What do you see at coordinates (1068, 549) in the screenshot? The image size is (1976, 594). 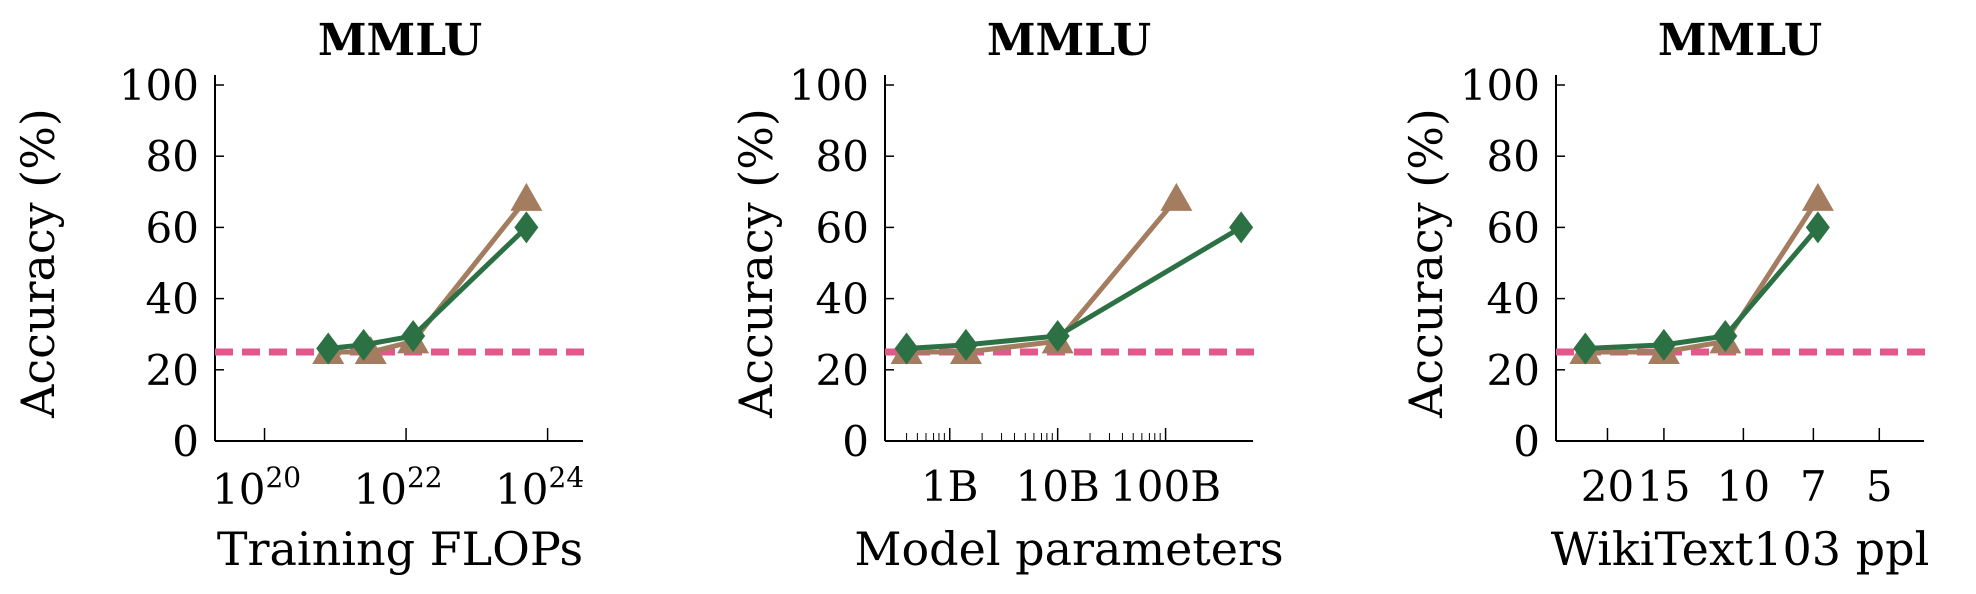 I see `x-axis-label: Model parameters` at bounding box center [1068, 549].